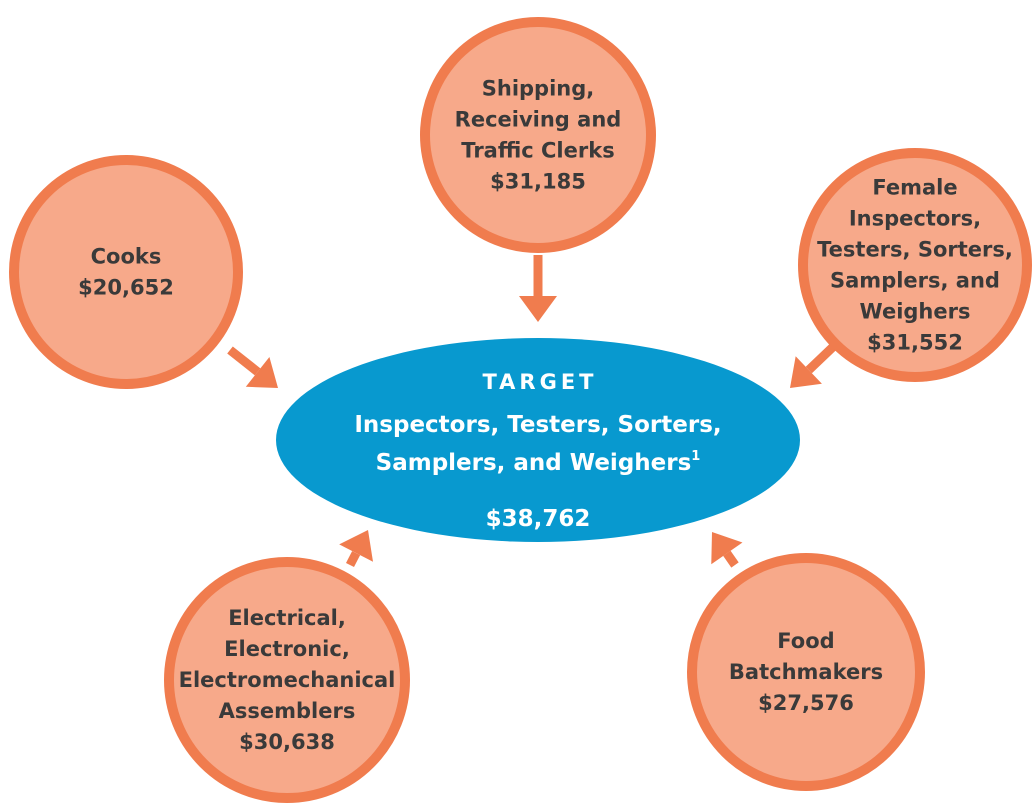 This screenshot has width=1036, height=806. I want to click on node-label: Female, so click(914, 188).